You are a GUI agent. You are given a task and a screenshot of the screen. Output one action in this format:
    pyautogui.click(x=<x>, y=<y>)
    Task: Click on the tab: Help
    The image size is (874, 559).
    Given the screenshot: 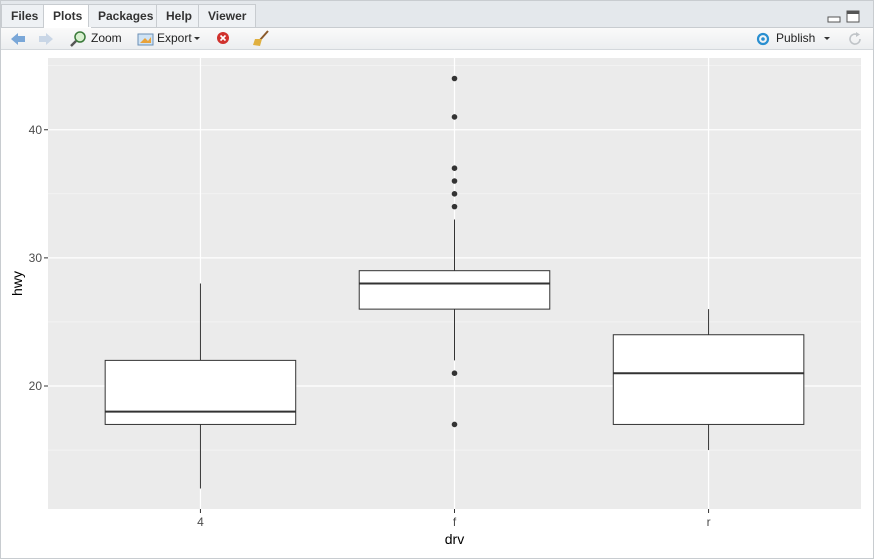 What is the action you would take?
    pyautogui.click(x=179, y=15)
    